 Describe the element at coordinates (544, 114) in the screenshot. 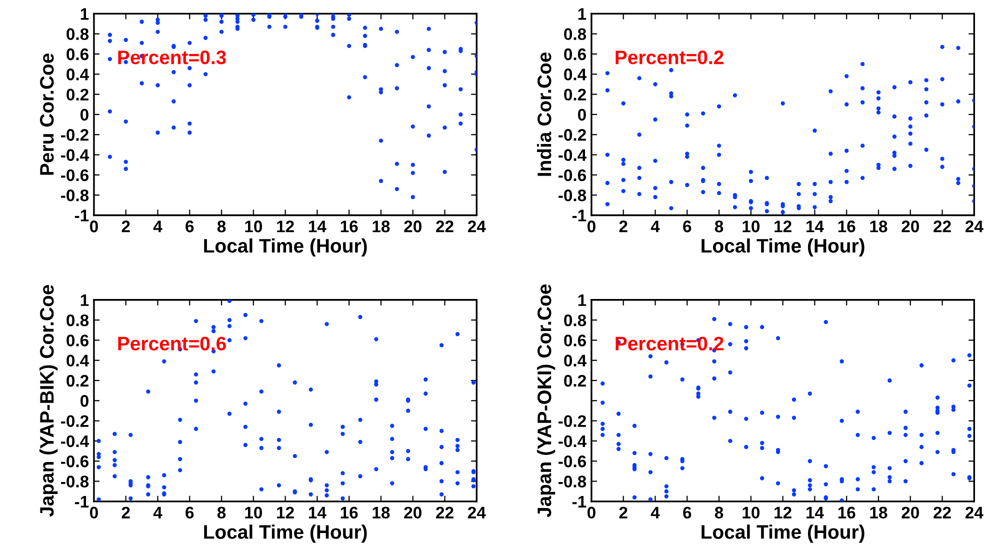

I see `y-axis-title: India Cor.Coe` at that location.